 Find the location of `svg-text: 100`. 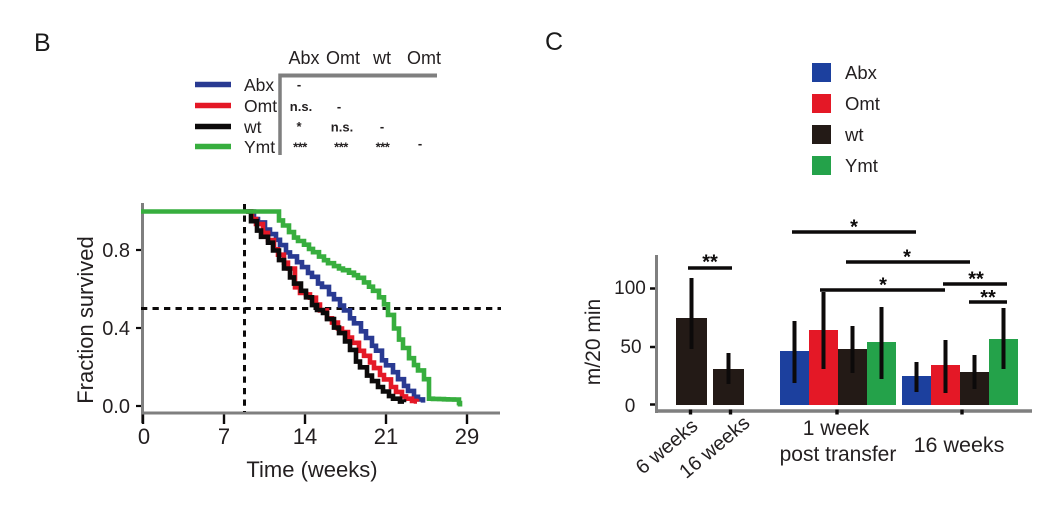

svg-text: 100 is located at coordinates (630, 288).